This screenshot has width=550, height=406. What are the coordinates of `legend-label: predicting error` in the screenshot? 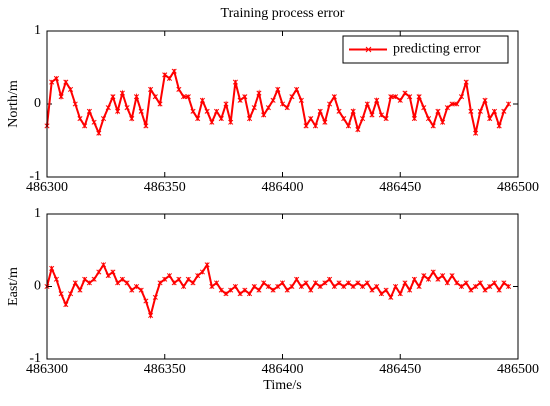 It's located at (437, 49).